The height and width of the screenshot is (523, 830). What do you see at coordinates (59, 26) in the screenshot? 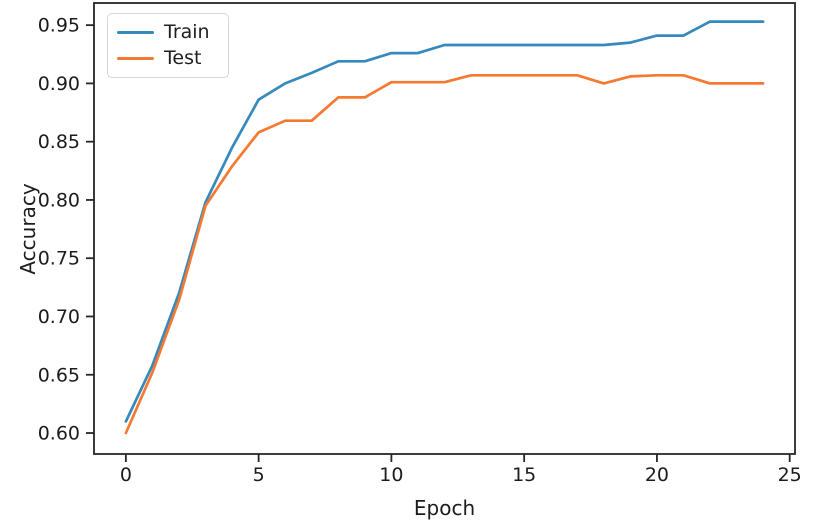
I see `y-tick-label: 0.95` at bounding box center [59, 26].